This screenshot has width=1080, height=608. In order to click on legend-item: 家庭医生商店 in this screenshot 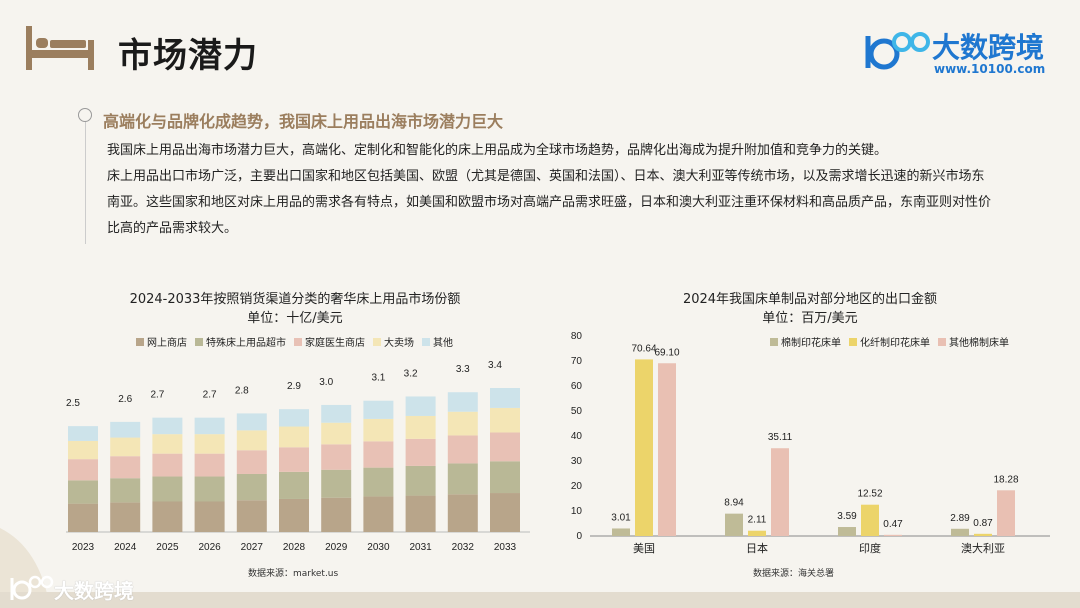, I will do `click(329, 341)`.